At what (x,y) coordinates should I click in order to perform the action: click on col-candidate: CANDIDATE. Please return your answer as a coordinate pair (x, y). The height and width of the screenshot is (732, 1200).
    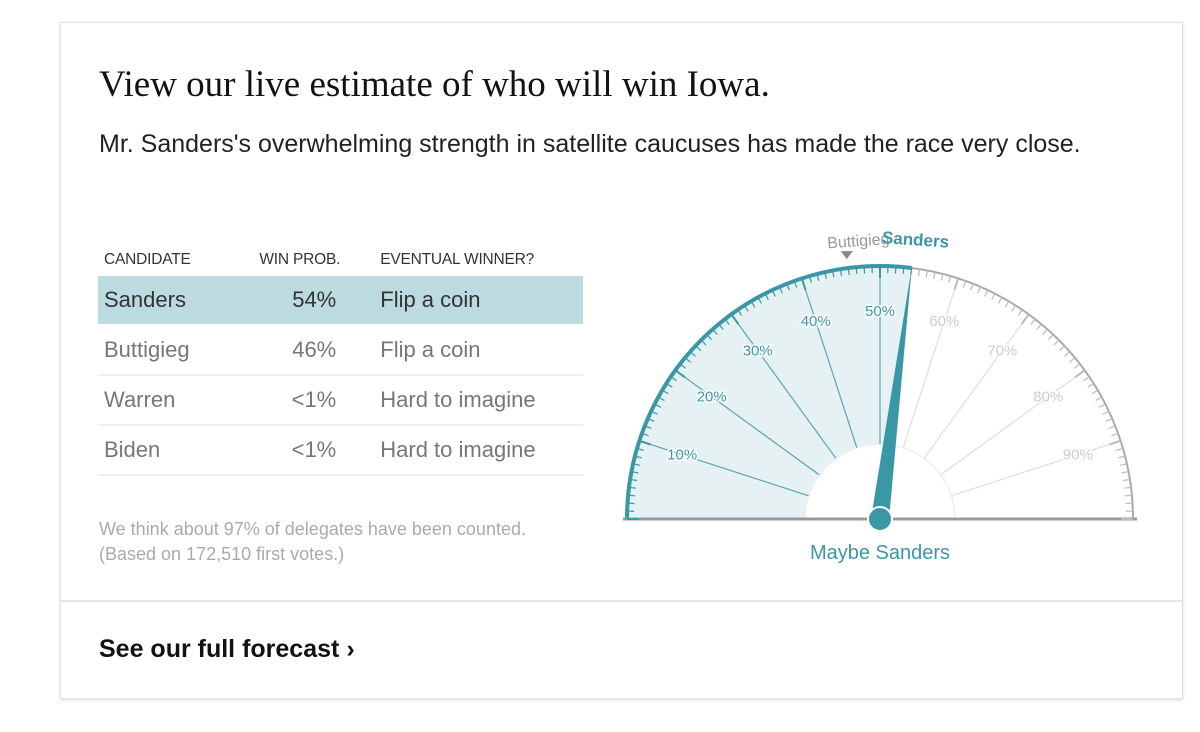
    Looking at the image, I should click on (147, 259).